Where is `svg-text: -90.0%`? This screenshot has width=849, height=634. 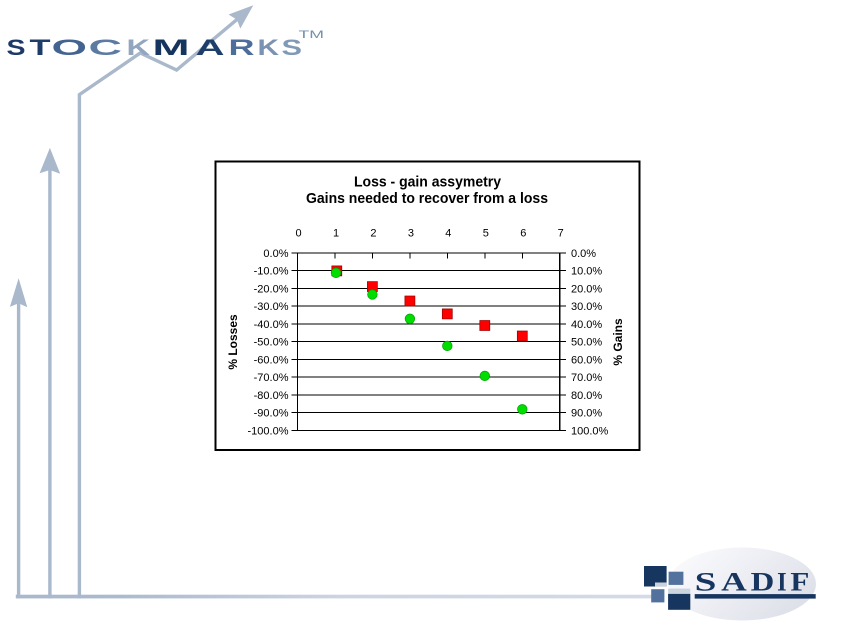 svg-text: -90.0% is located at coordinates (271, 414).